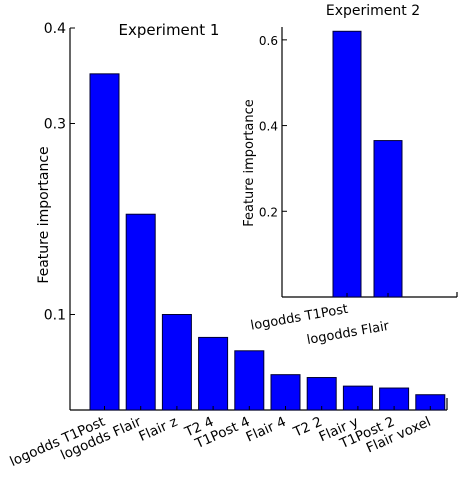  What do you see at coordinates (55, 125) in the screenshot?
I see `y-tick-label: 0.3` at bounding box center [55, 125].